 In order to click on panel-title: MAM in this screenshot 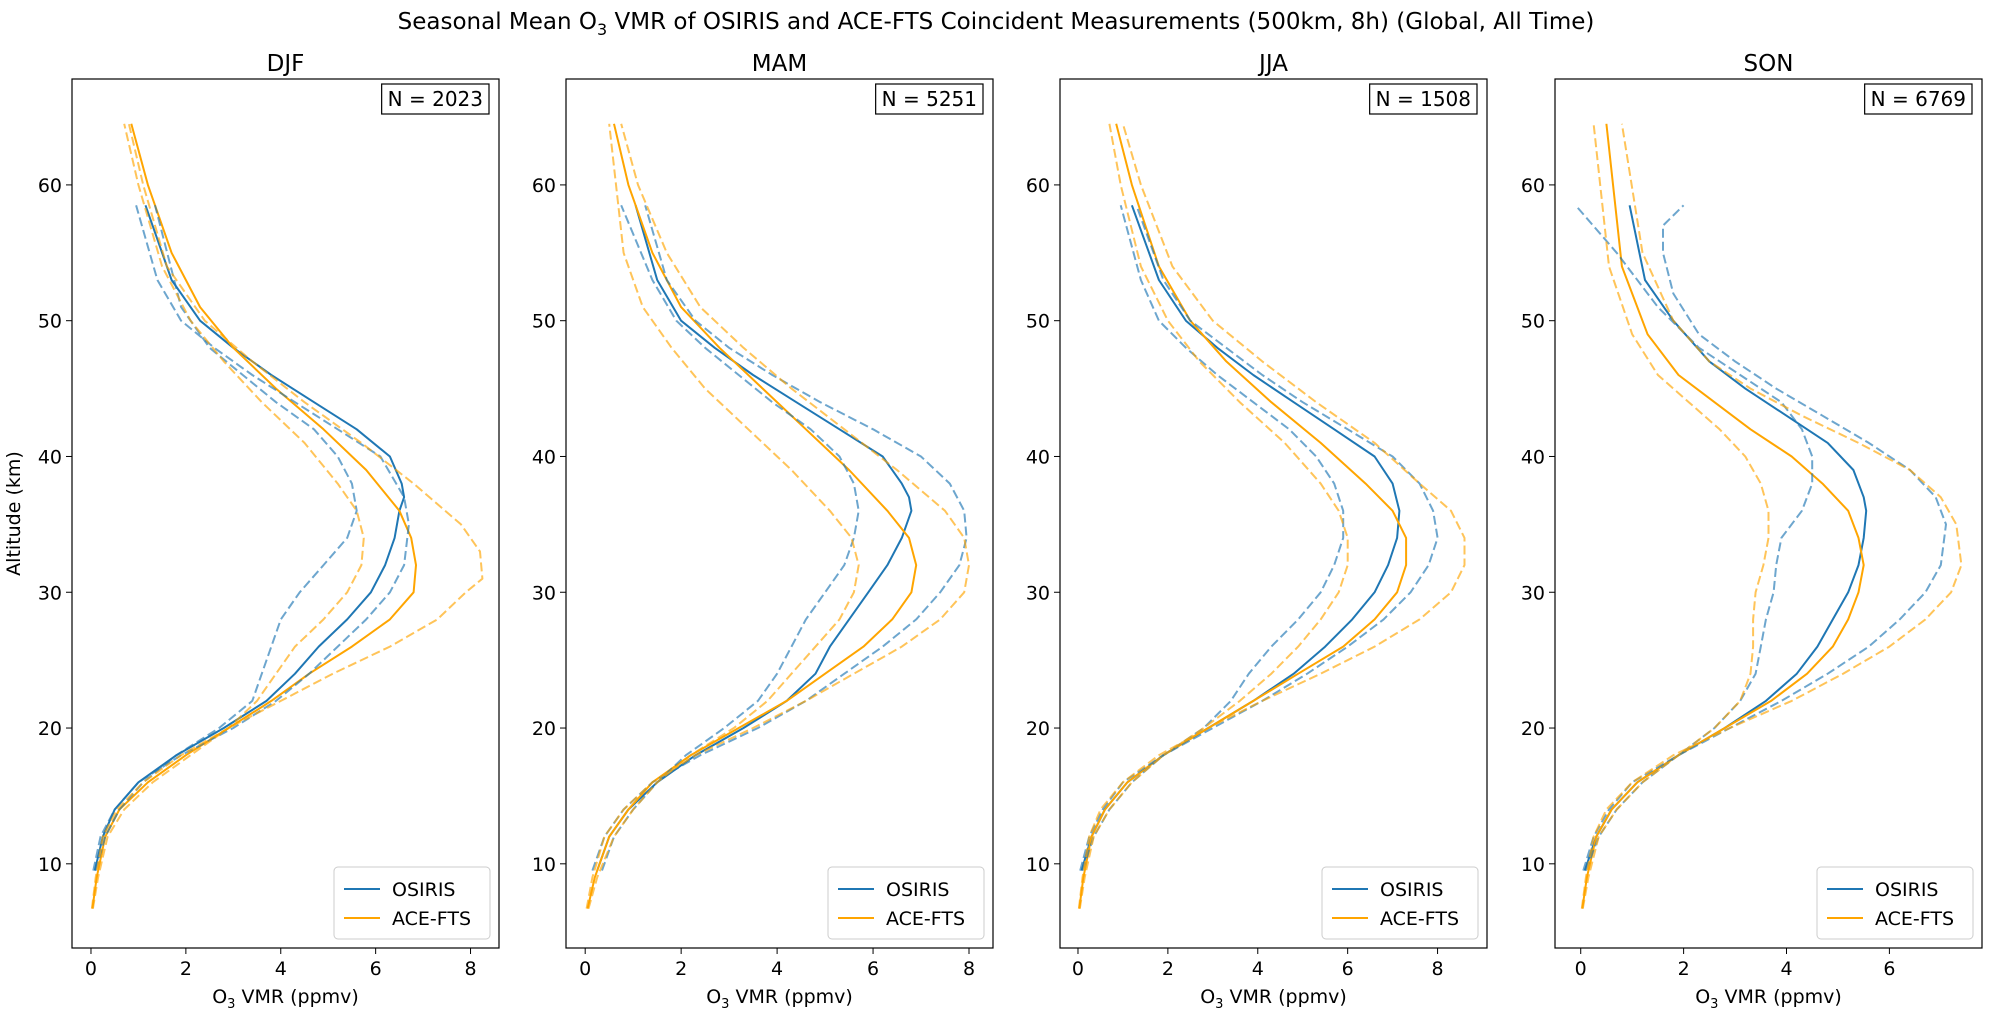, I will do `click(779, 64)`.